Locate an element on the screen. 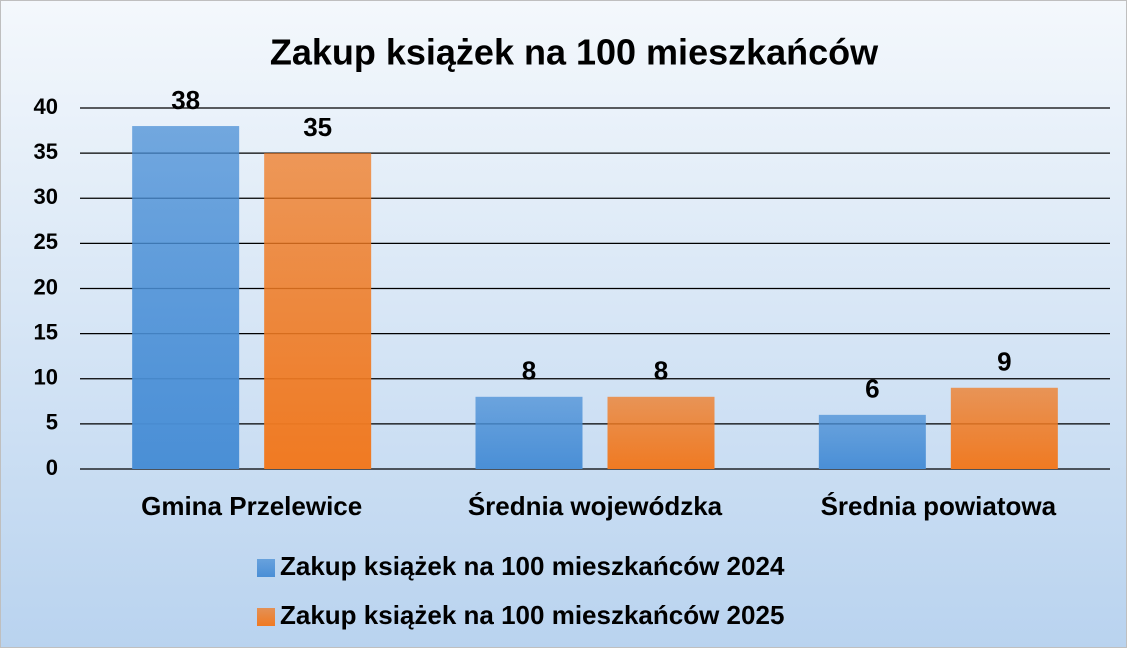  legend-label: Zakup książek na 100 mieszkańców 2025 is located at coordinates (532, 615).